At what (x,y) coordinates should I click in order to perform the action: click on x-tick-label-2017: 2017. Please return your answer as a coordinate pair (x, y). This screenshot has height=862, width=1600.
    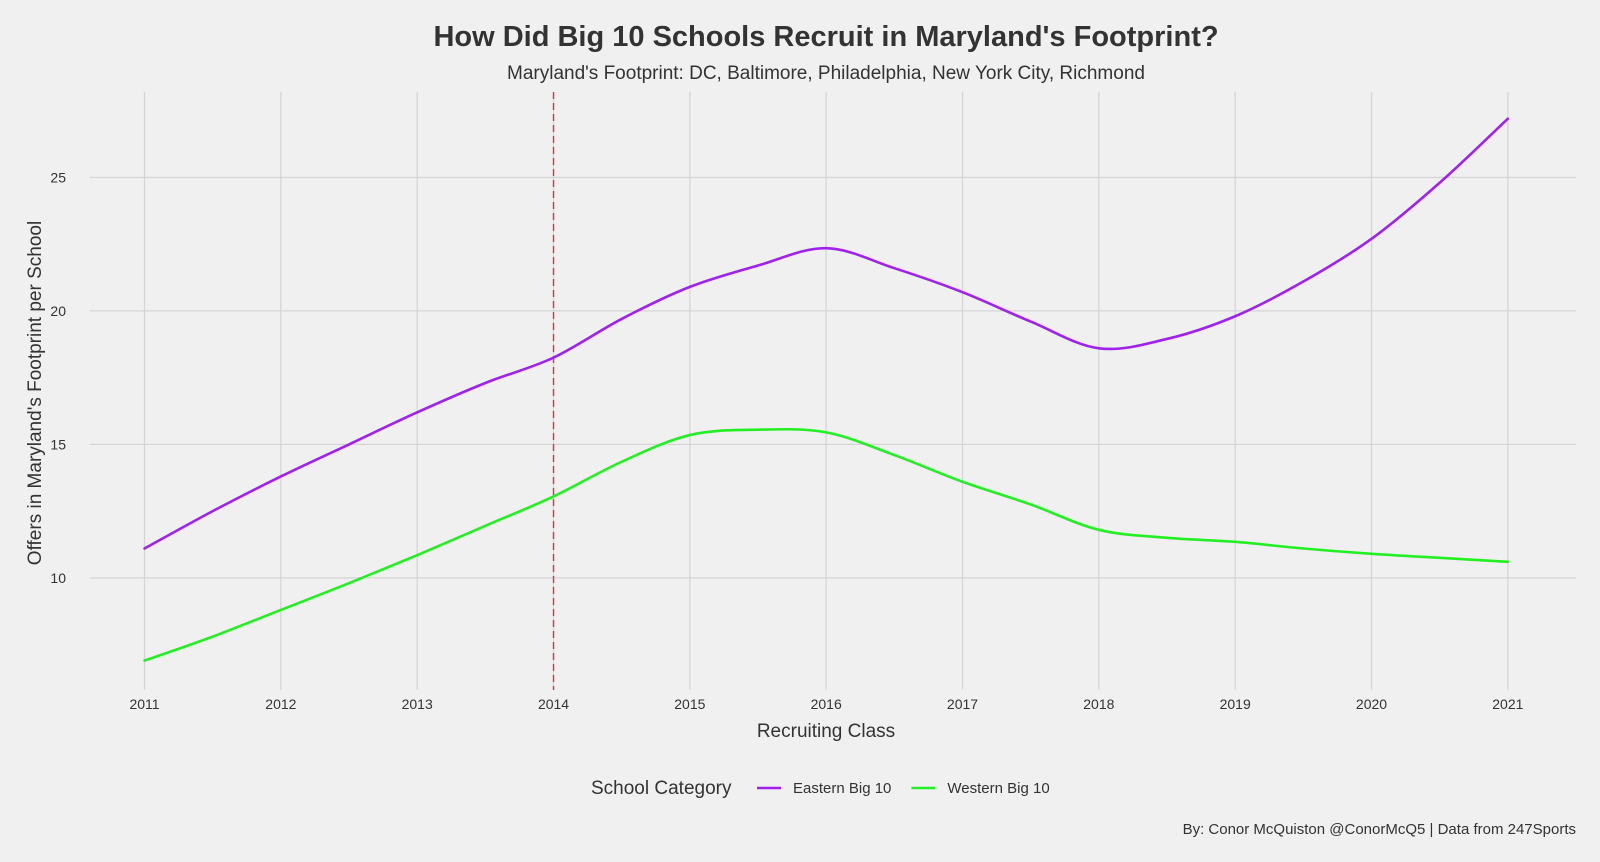
    Looking at the image, I should click on (962, 704).